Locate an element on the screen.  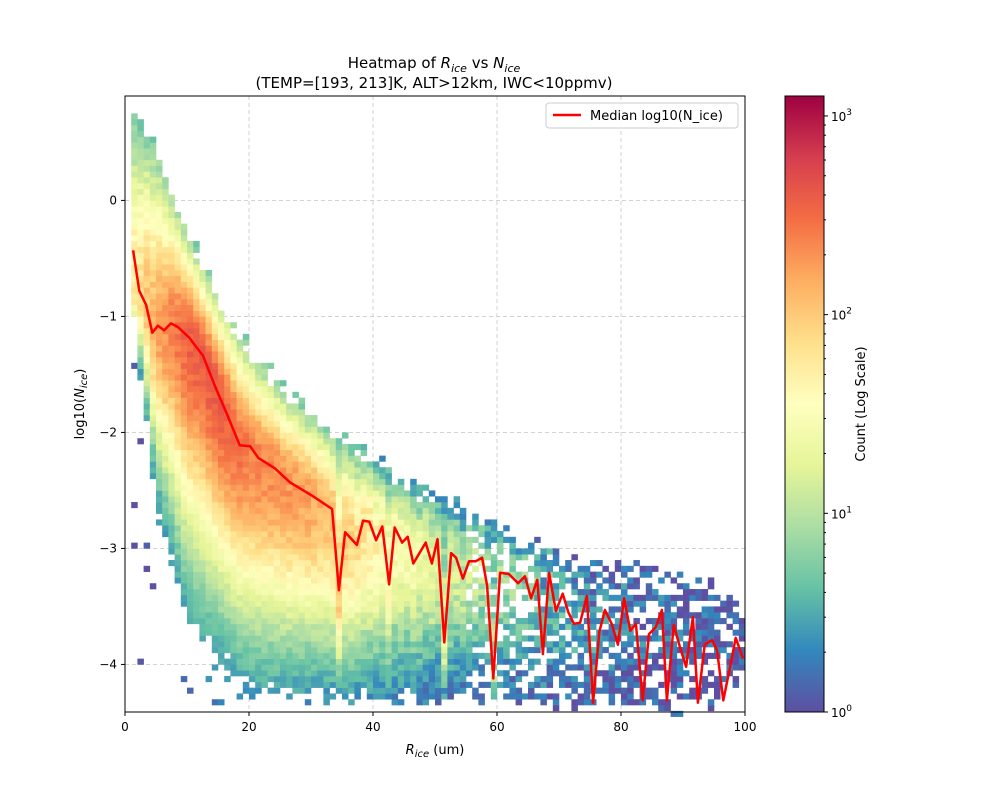
y-axis-label: log10(Nice) is located at coordinates (81, 404).